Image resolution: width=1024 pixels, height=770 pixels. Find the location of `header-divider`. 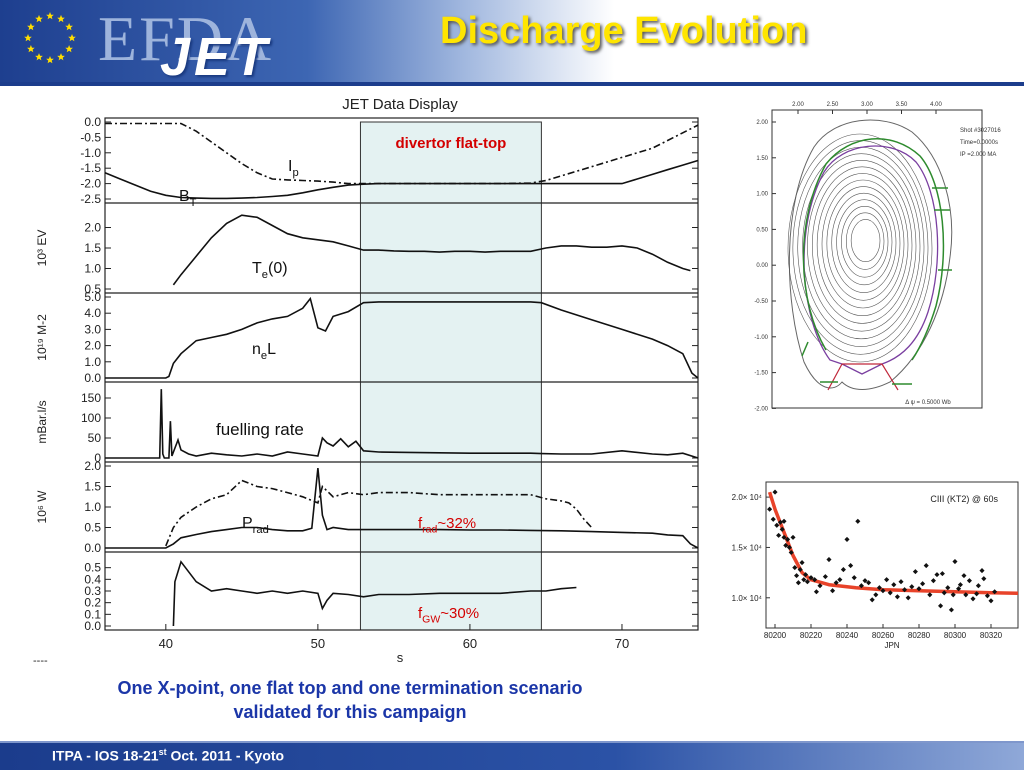

header-divider is located at coordinates (512, 84).